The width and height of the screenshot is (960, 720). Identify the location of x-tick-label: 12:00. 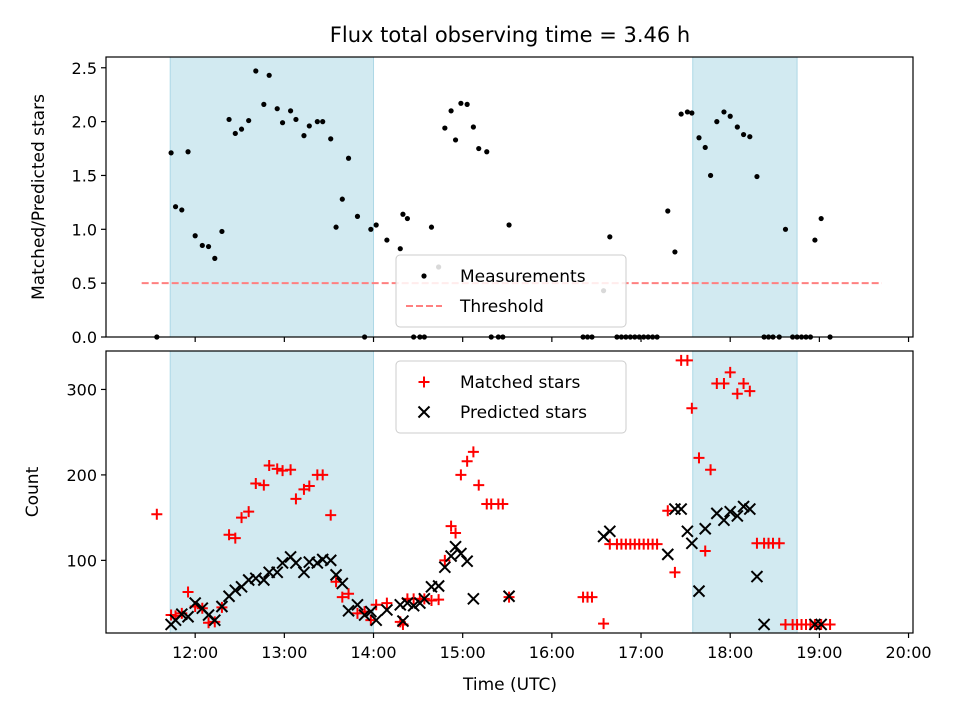
(195, 652).